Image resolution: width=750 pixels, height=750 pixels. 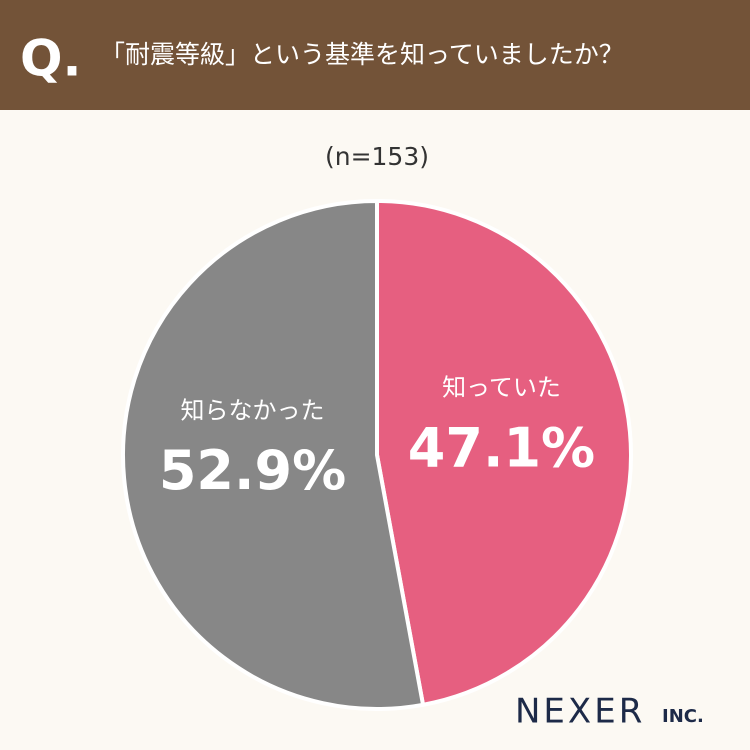 What do you see at coordinates (51, 59) in the screenshot?
I see `question-mark: Q.` at bounding box center [51, 59].